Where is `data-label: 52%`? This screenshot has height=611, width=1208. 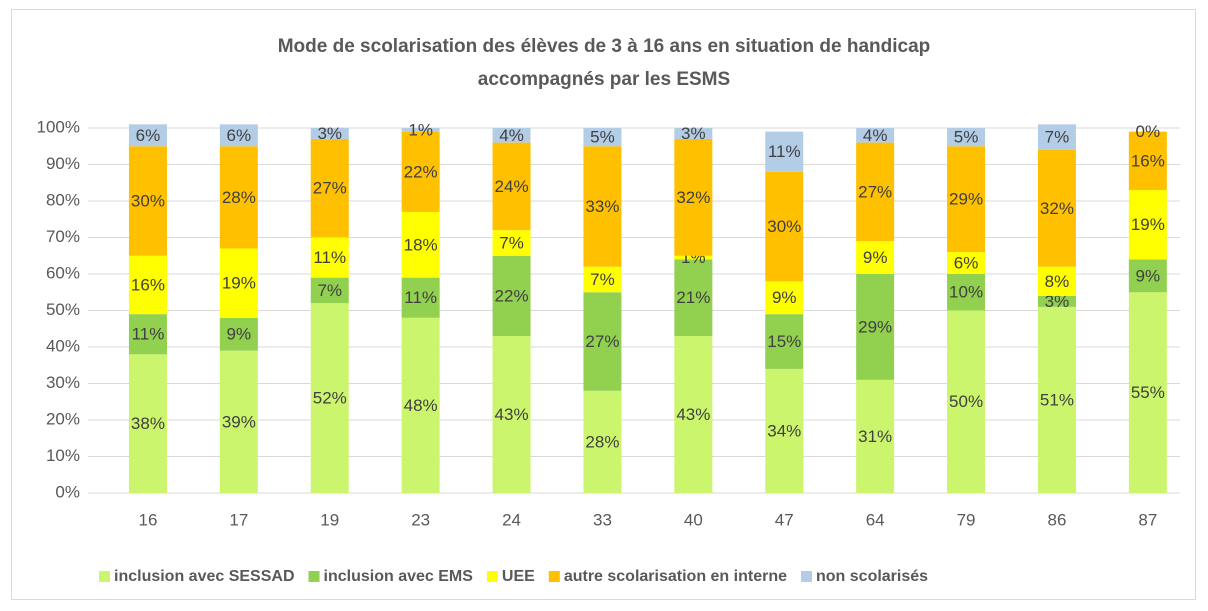
data-label: 52% is located at coordinates (330, 398).